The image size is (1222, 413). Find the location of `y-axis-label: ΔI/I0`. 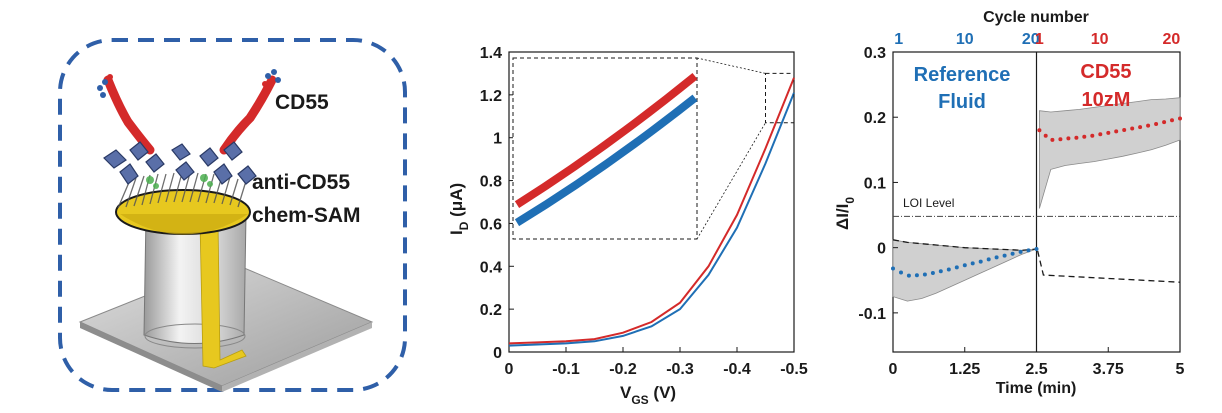

y-axis-label: ΔI/I0 is located at coordinates (845, 213).